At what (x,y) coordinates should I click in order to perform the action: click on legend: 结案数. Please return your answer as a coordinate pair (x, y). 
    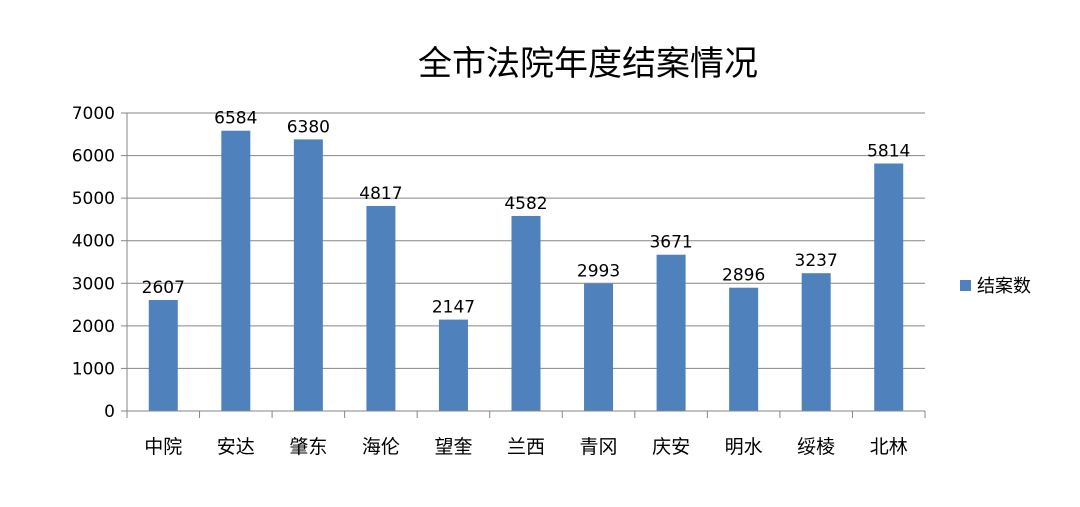
    Looking at the image, I should click on (995, 286).